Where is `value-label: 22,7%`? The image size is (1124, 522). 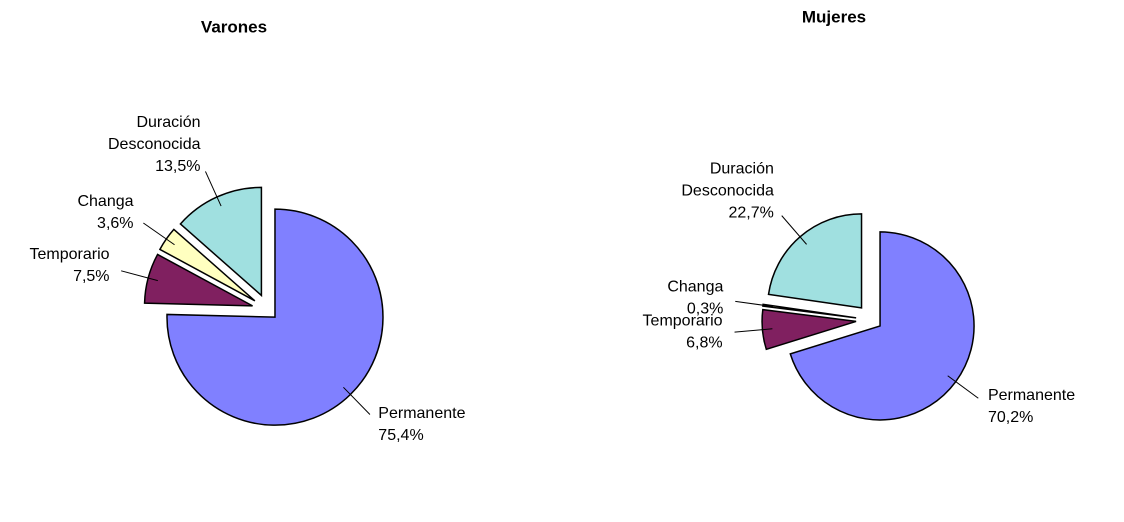
value-label: 22,7% is located at coordinates (750, 213).